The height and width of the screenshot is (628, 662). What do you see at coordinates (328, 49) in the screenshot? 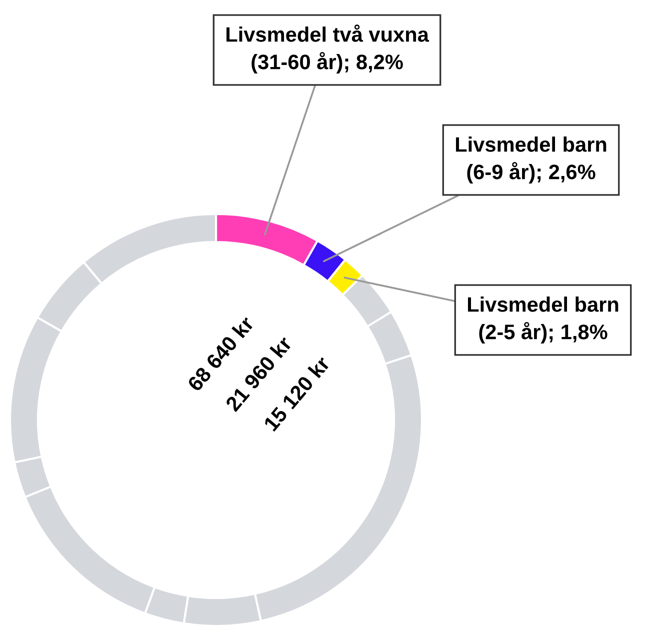
I see `slice-label: Livsmedel två vuxna (31-60 år); 8,2%` at bounding box center [328, 49].